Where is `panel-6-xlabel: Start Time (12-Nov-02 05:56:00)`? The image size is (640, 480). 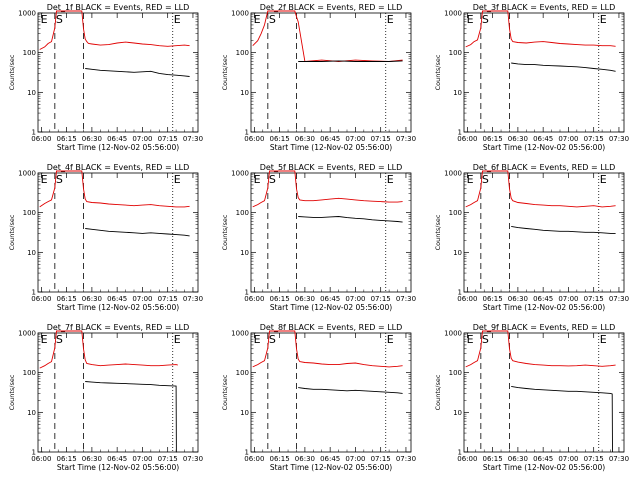
panel-6-xlabel: Start Time (12-Nov-02 05:56:00) is located at coordinates (544, 307).